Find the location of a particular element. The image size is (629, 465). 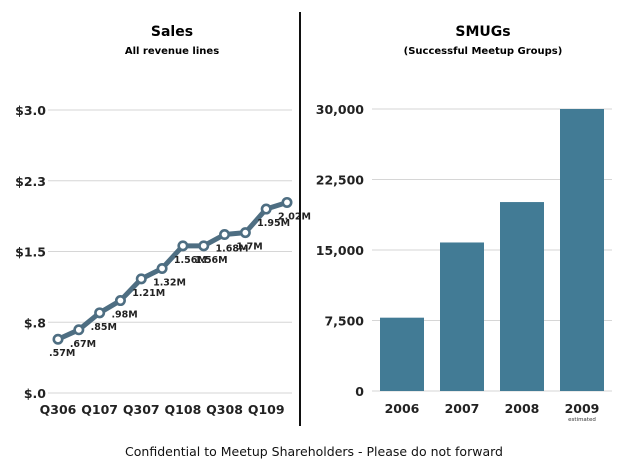

smugs-x-tick-label: 2009 is located at coordinates (582, 408).